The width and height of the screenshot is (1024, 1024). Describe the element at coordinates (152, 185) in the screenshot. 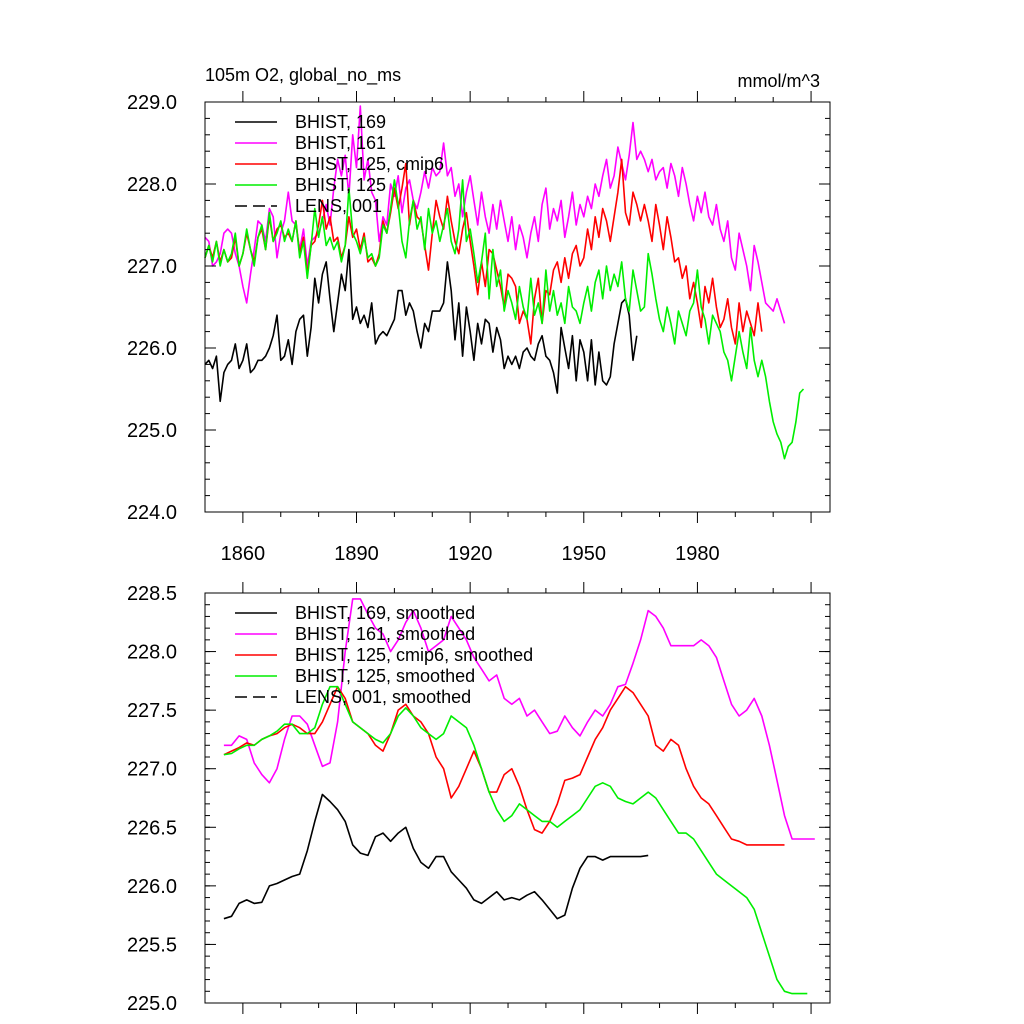

I see `top-y-tick-label: 228.0` at that location.